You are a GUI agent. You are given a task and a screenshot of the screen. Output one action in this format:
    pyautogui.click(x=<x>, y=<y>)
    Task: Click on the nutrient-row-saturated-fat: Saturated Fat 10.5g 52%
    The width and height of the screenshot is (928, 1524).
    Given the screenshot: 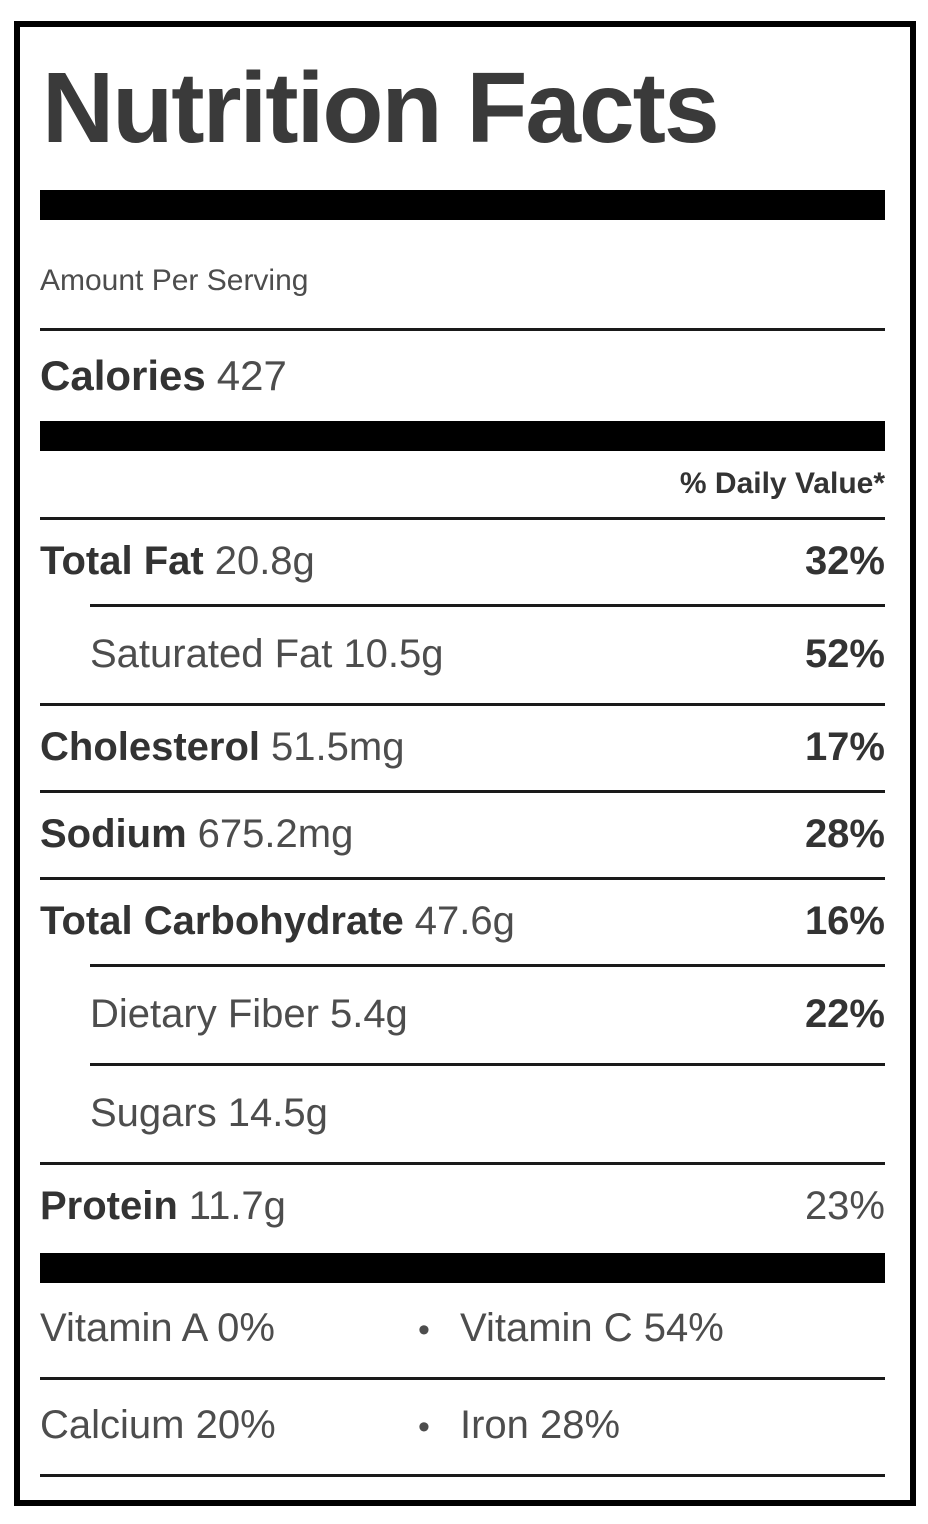 What is the action you would take?
    pyautogui.click(x=462, y=655)
    